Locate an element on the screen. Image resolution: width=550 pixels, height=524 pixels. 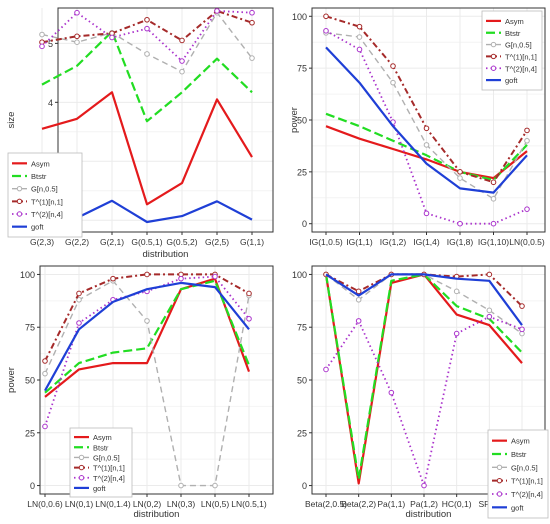
x-tick-label: LN(0.5,1) is located at coordinates (249, 504).